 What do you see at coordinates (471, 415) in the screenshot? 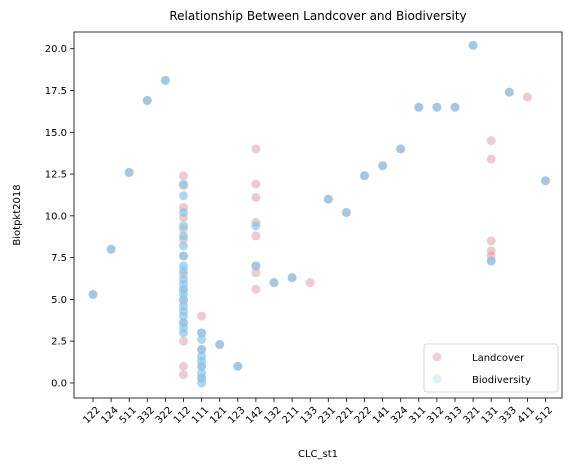
I see `x-tick-label: 321` at bounding box center [471, 415].